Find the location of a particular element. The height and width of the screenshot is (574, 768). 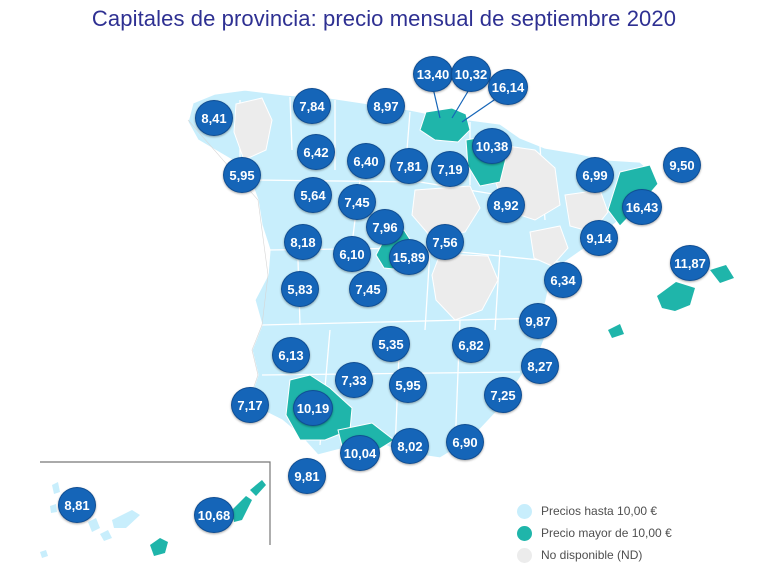

price-bubble-almeria: 6,90 is located at coordinates (465, 442).